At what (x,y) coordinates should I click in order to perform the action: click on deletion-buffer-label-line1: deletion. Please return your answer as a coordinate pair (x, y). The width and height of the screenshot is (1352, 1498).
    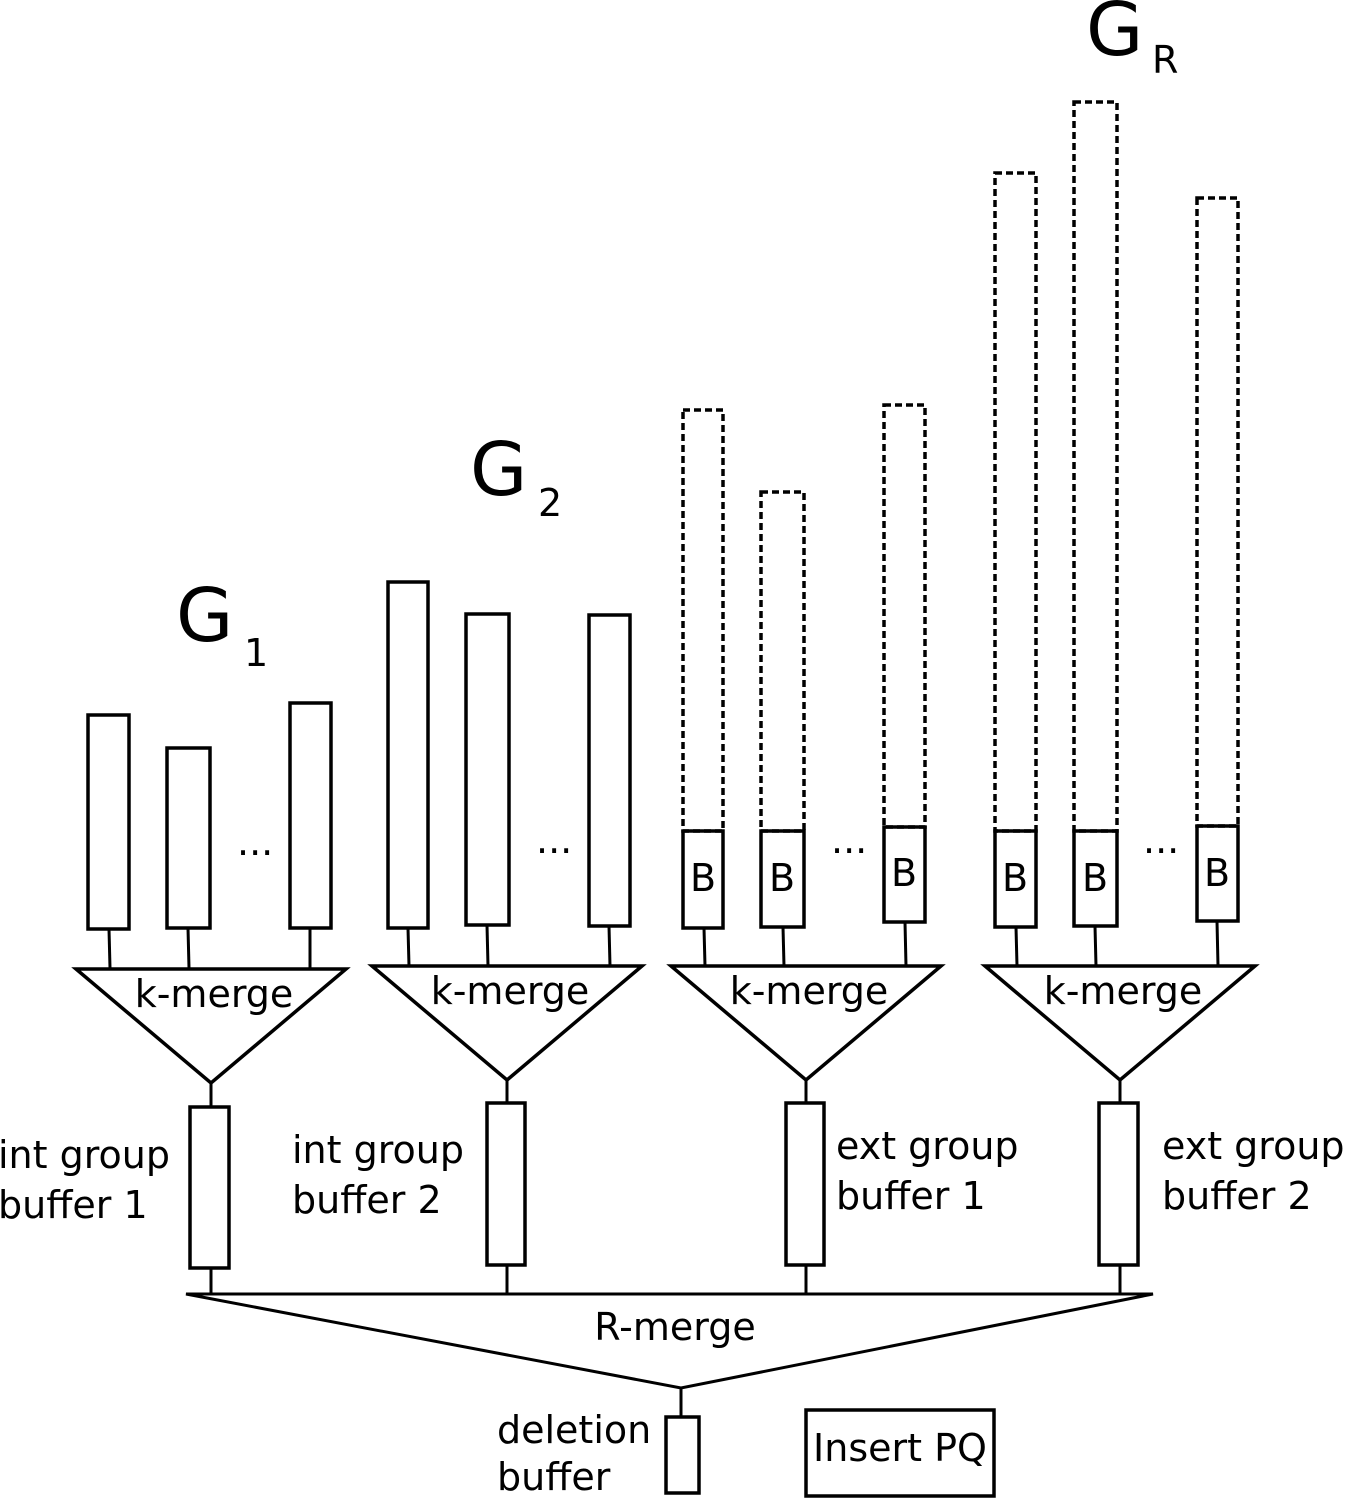
    Looking at the image, I should click on (574, 1430).